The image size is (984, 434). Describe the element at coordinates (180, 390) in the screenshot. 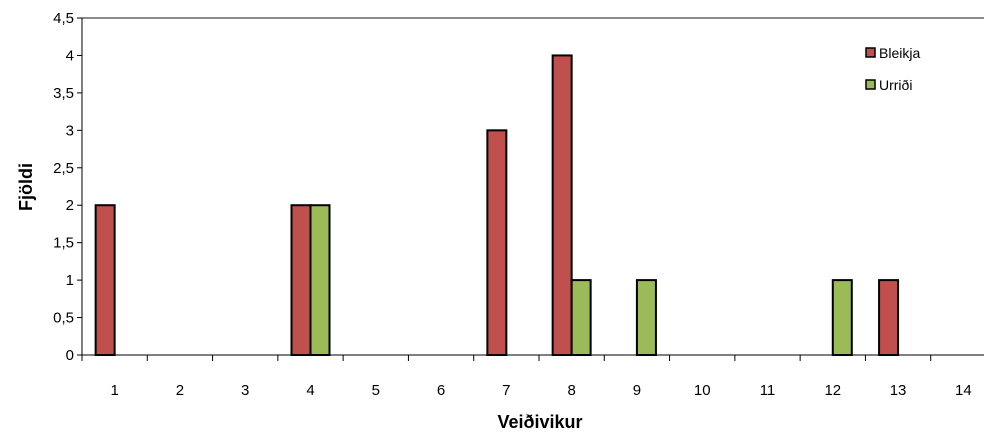

I see `x-tick-label: 2` at that location.